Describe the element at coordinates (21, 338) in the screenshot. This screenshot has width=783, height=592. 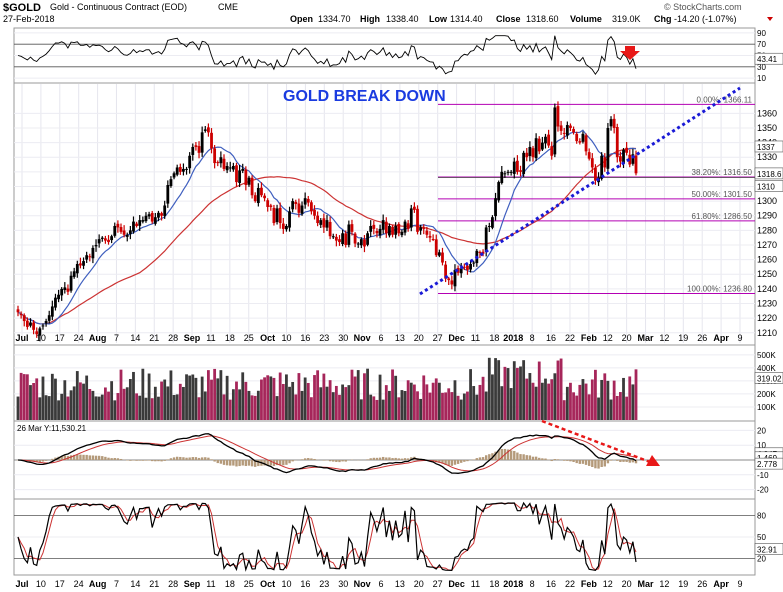
I see `x-tick-label: Jul` at that location.